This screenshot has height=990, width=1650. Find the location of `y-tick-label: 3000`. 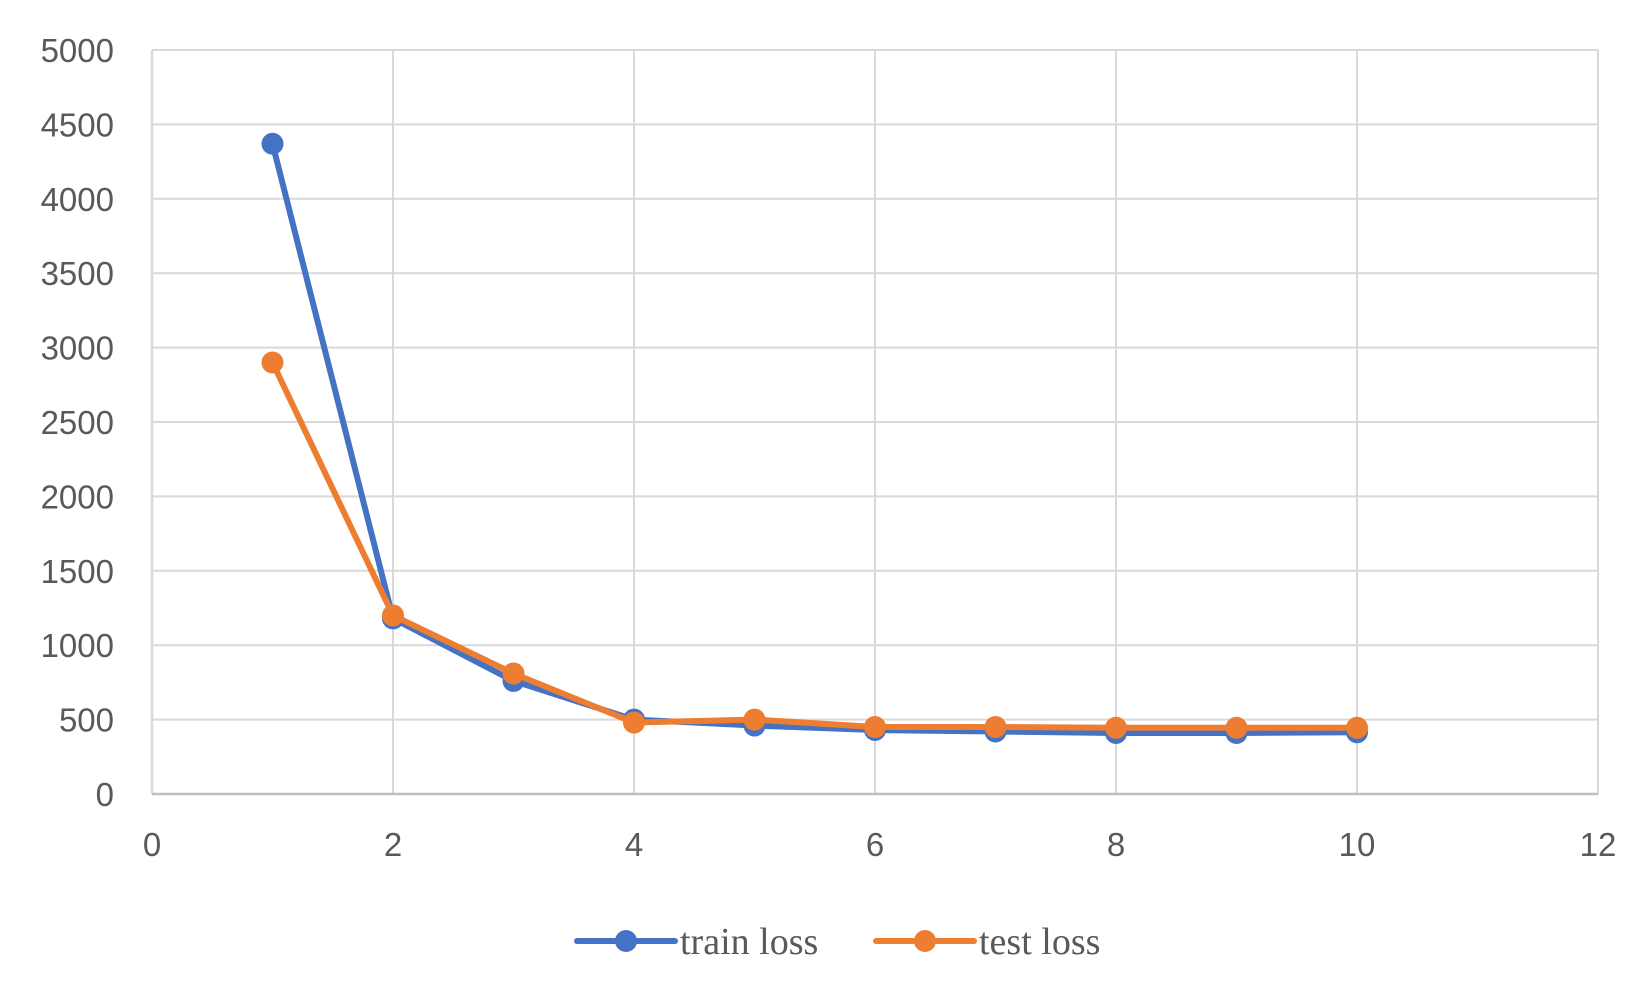

y-tick-label: 3000 is located at coordinates (77, 348).